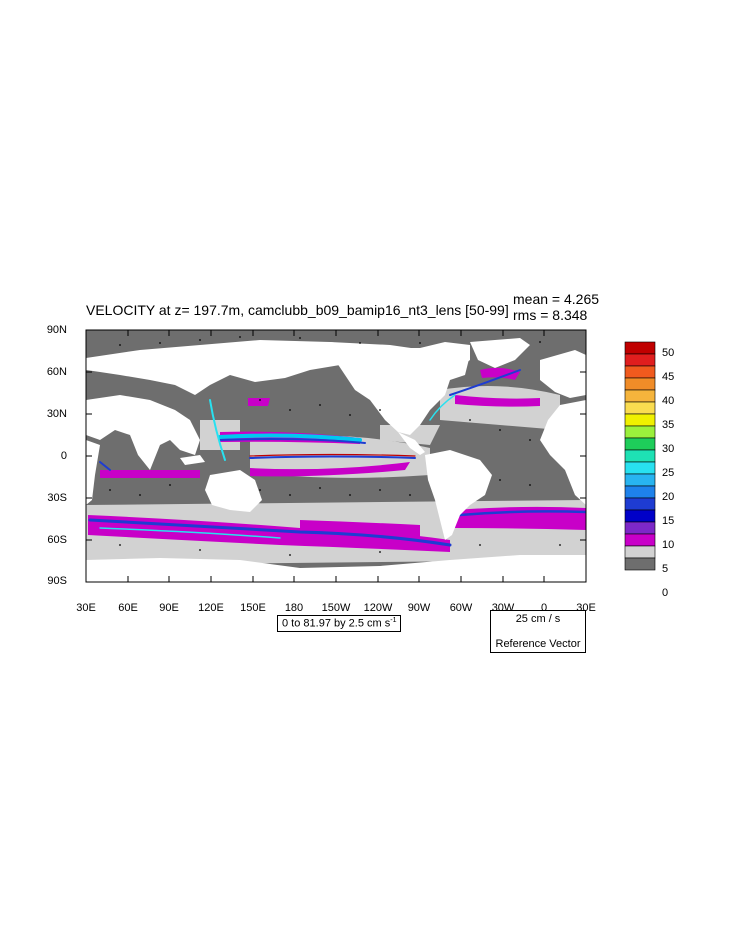  Describe the element at coordinates (56, 414) in the screenshot. I see `lat-tick-label: 30N` at that location.